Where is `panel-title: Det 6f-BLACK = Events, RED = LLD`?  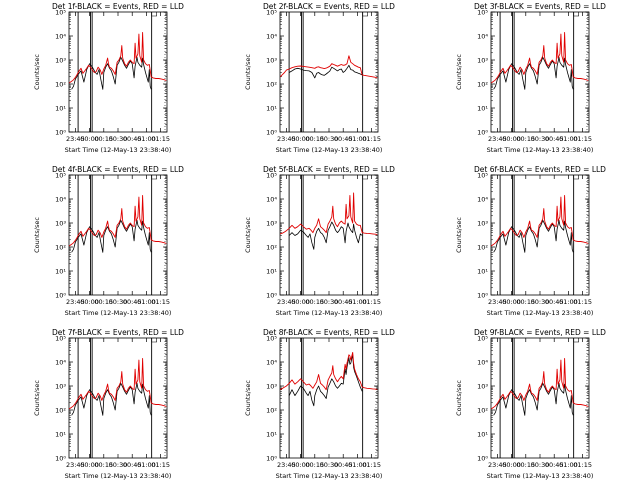
panel-title: Det 6f-BLACK = Events, RED = LLD is located at coordinates (540, 169).